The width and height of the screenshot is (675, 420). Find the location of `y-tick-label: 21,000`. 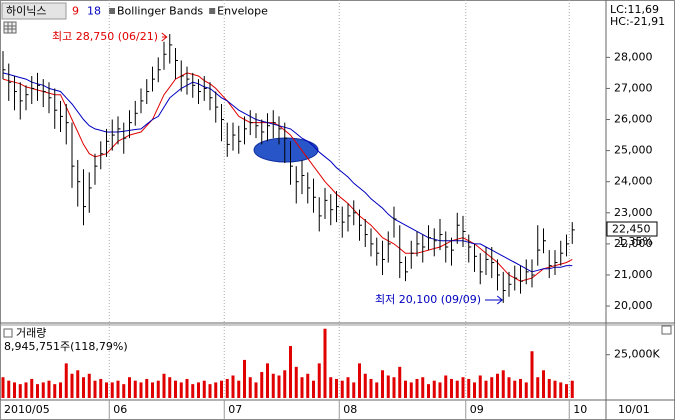

y-tick-label: 21,000 is located at coordinates (633, 274).